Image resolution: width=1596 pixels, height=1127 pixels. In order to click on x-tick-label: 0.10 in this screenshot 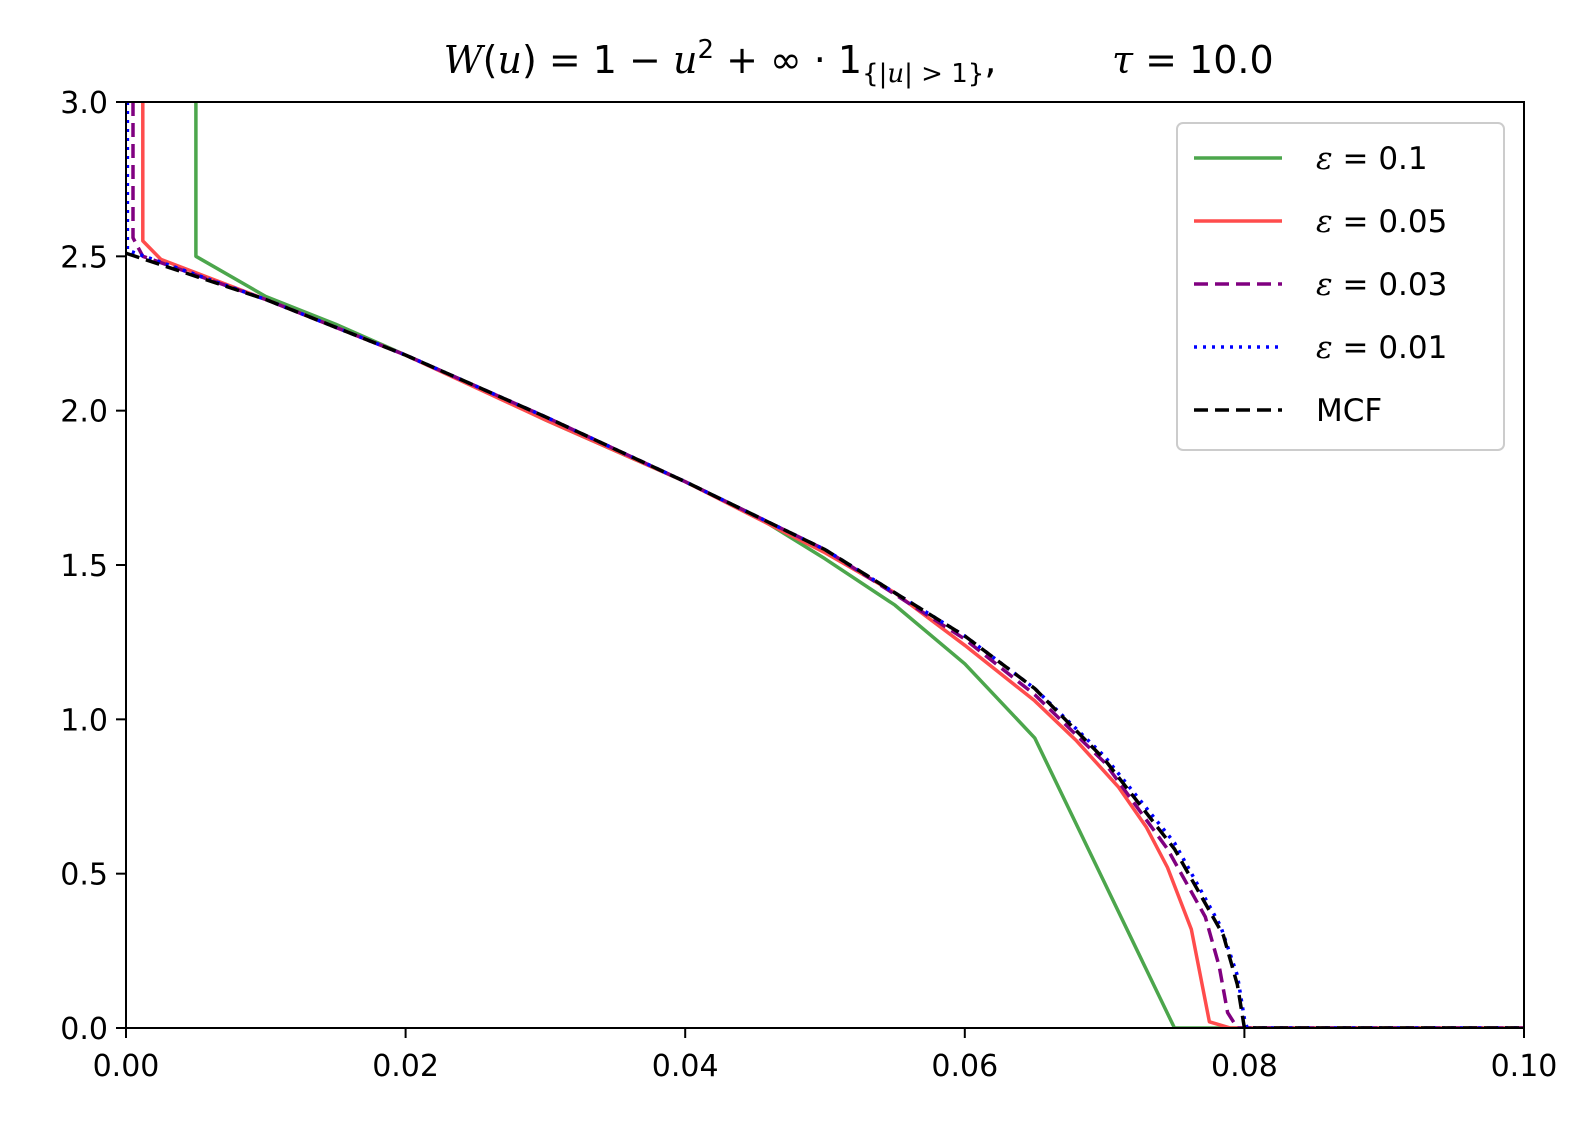, I will do `click(1524, 1066)`.